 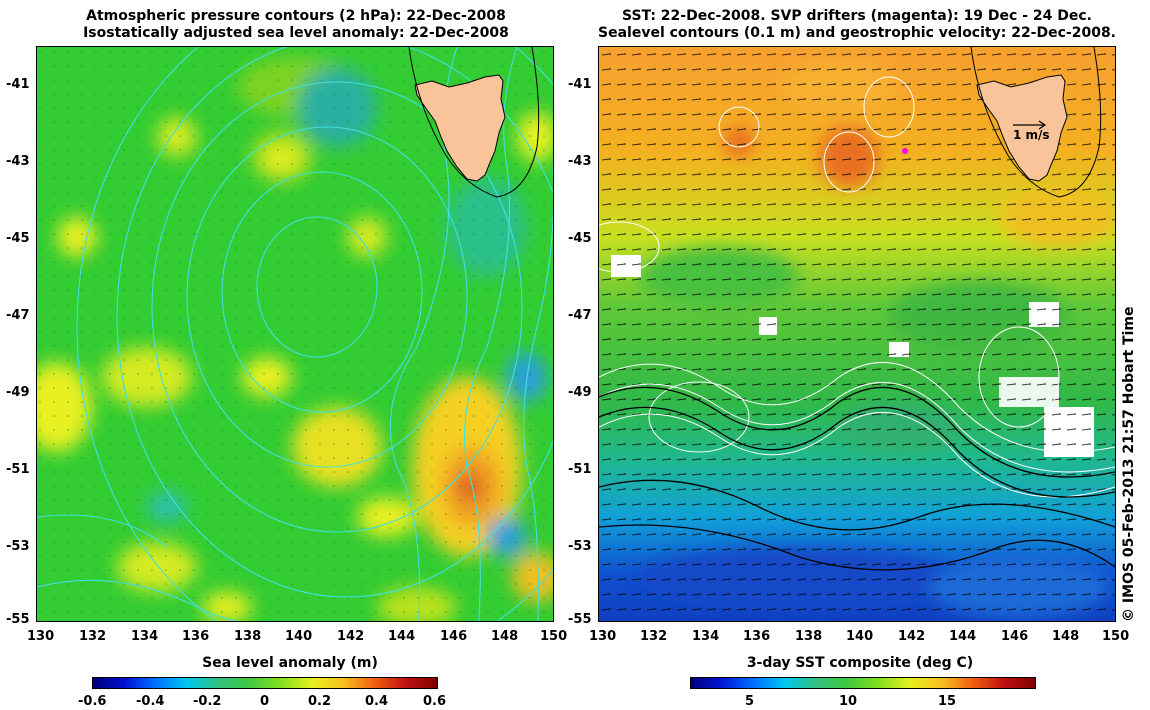 What do you see at coordinates (580, 546) in the screenshot?
I see `right-y-tick: -53` at bounding box center [580, 546].